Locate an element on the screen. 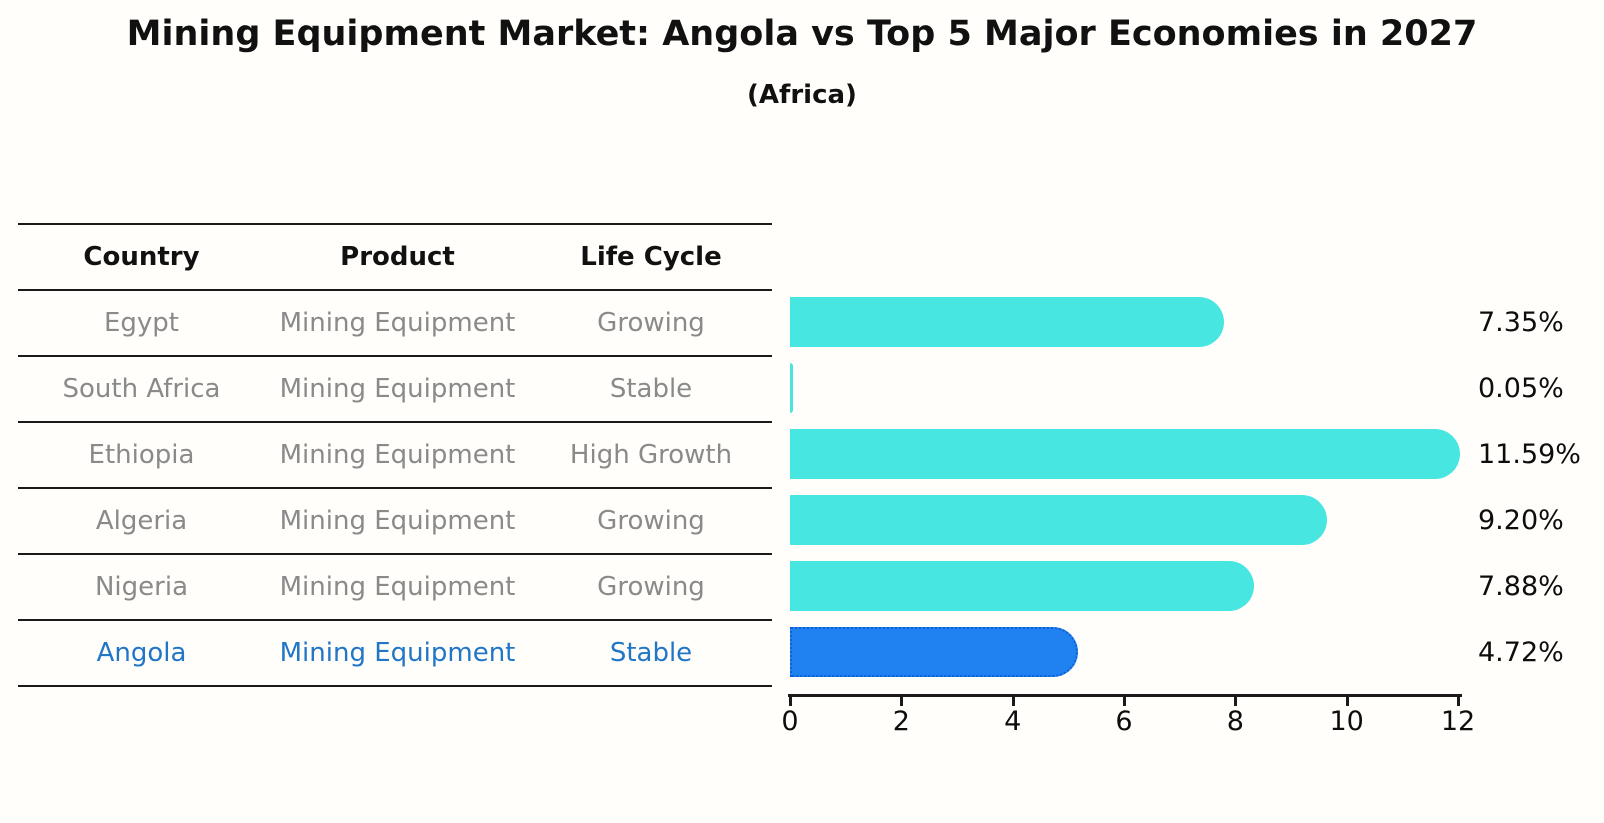  table-header-life-cycle: Life Cycle is located at coordinates (651, 257).